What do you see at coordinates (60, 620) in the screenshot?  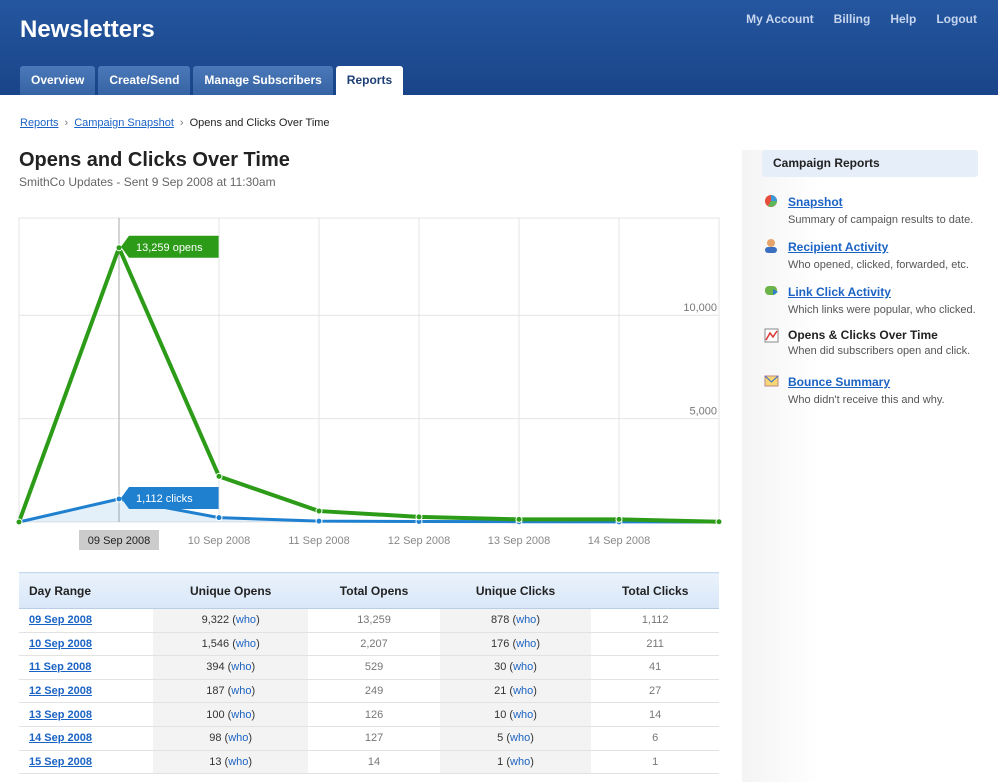 I see `date-link: 09 Sep 2008` at bounding box center [60, 620].